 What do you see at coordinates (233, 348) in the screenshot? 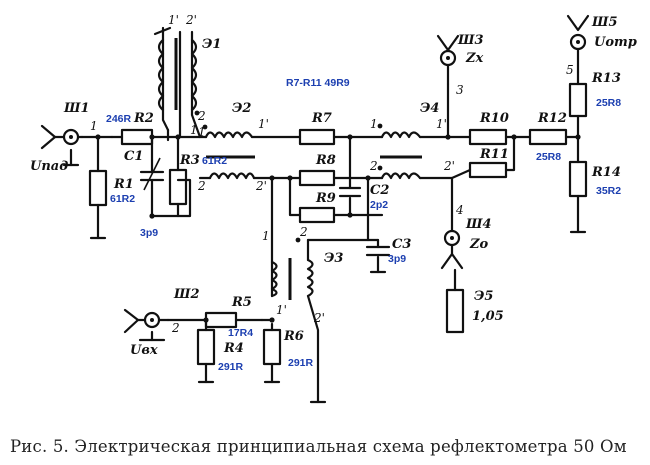
I see `label-r4: R4` at bounding box center [233, 348].